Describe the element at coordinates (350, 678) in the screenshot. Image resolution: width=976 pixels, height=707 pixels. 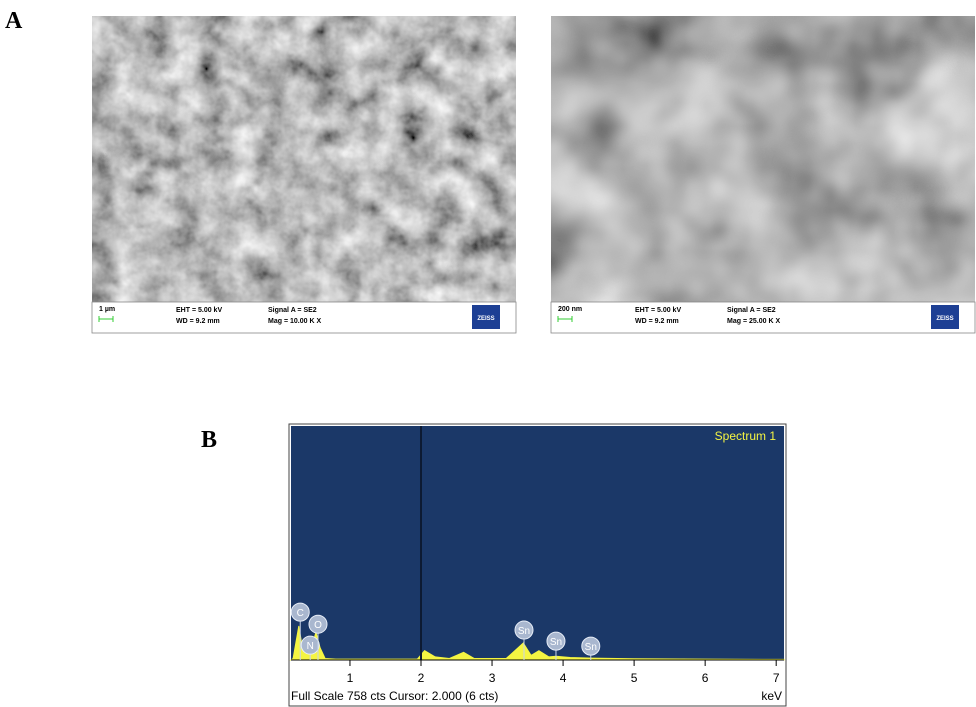
I see `x-tick-label: 1` at that location.